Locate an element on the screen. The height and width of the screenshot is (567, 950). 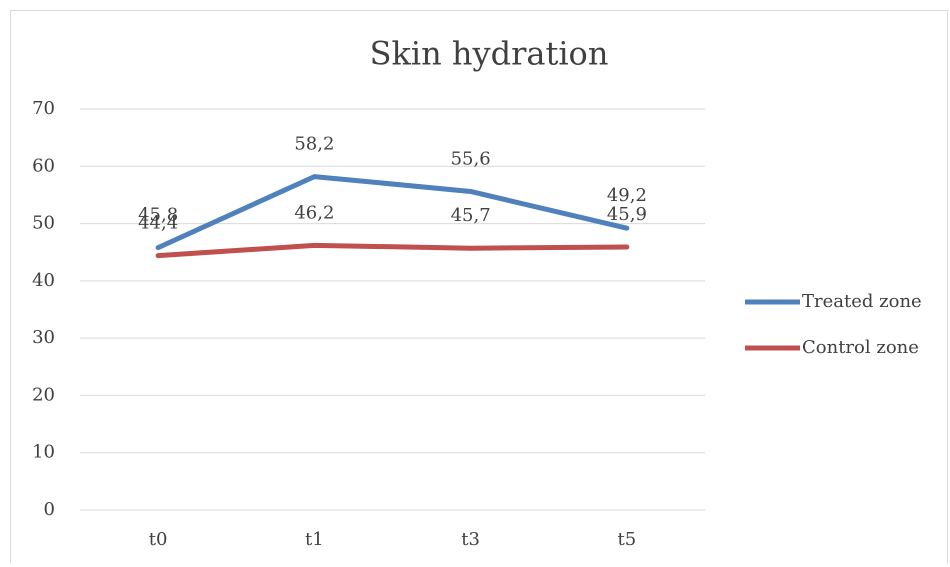
data-label: 46,2 is located at coordinates (314, 212).